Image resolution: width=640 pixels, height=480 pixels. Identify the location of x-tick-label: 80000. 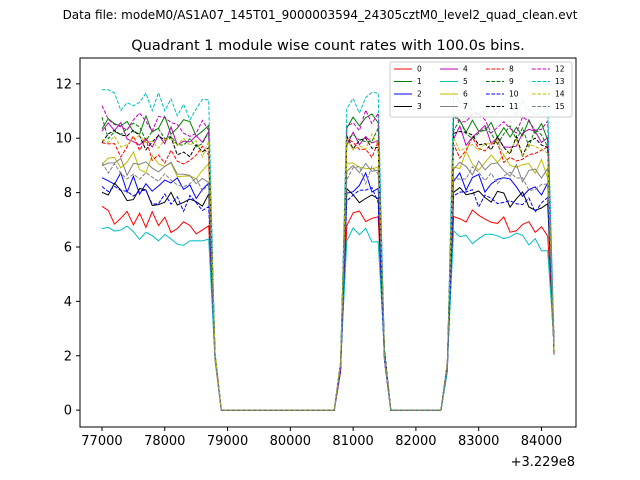
(290, 441).